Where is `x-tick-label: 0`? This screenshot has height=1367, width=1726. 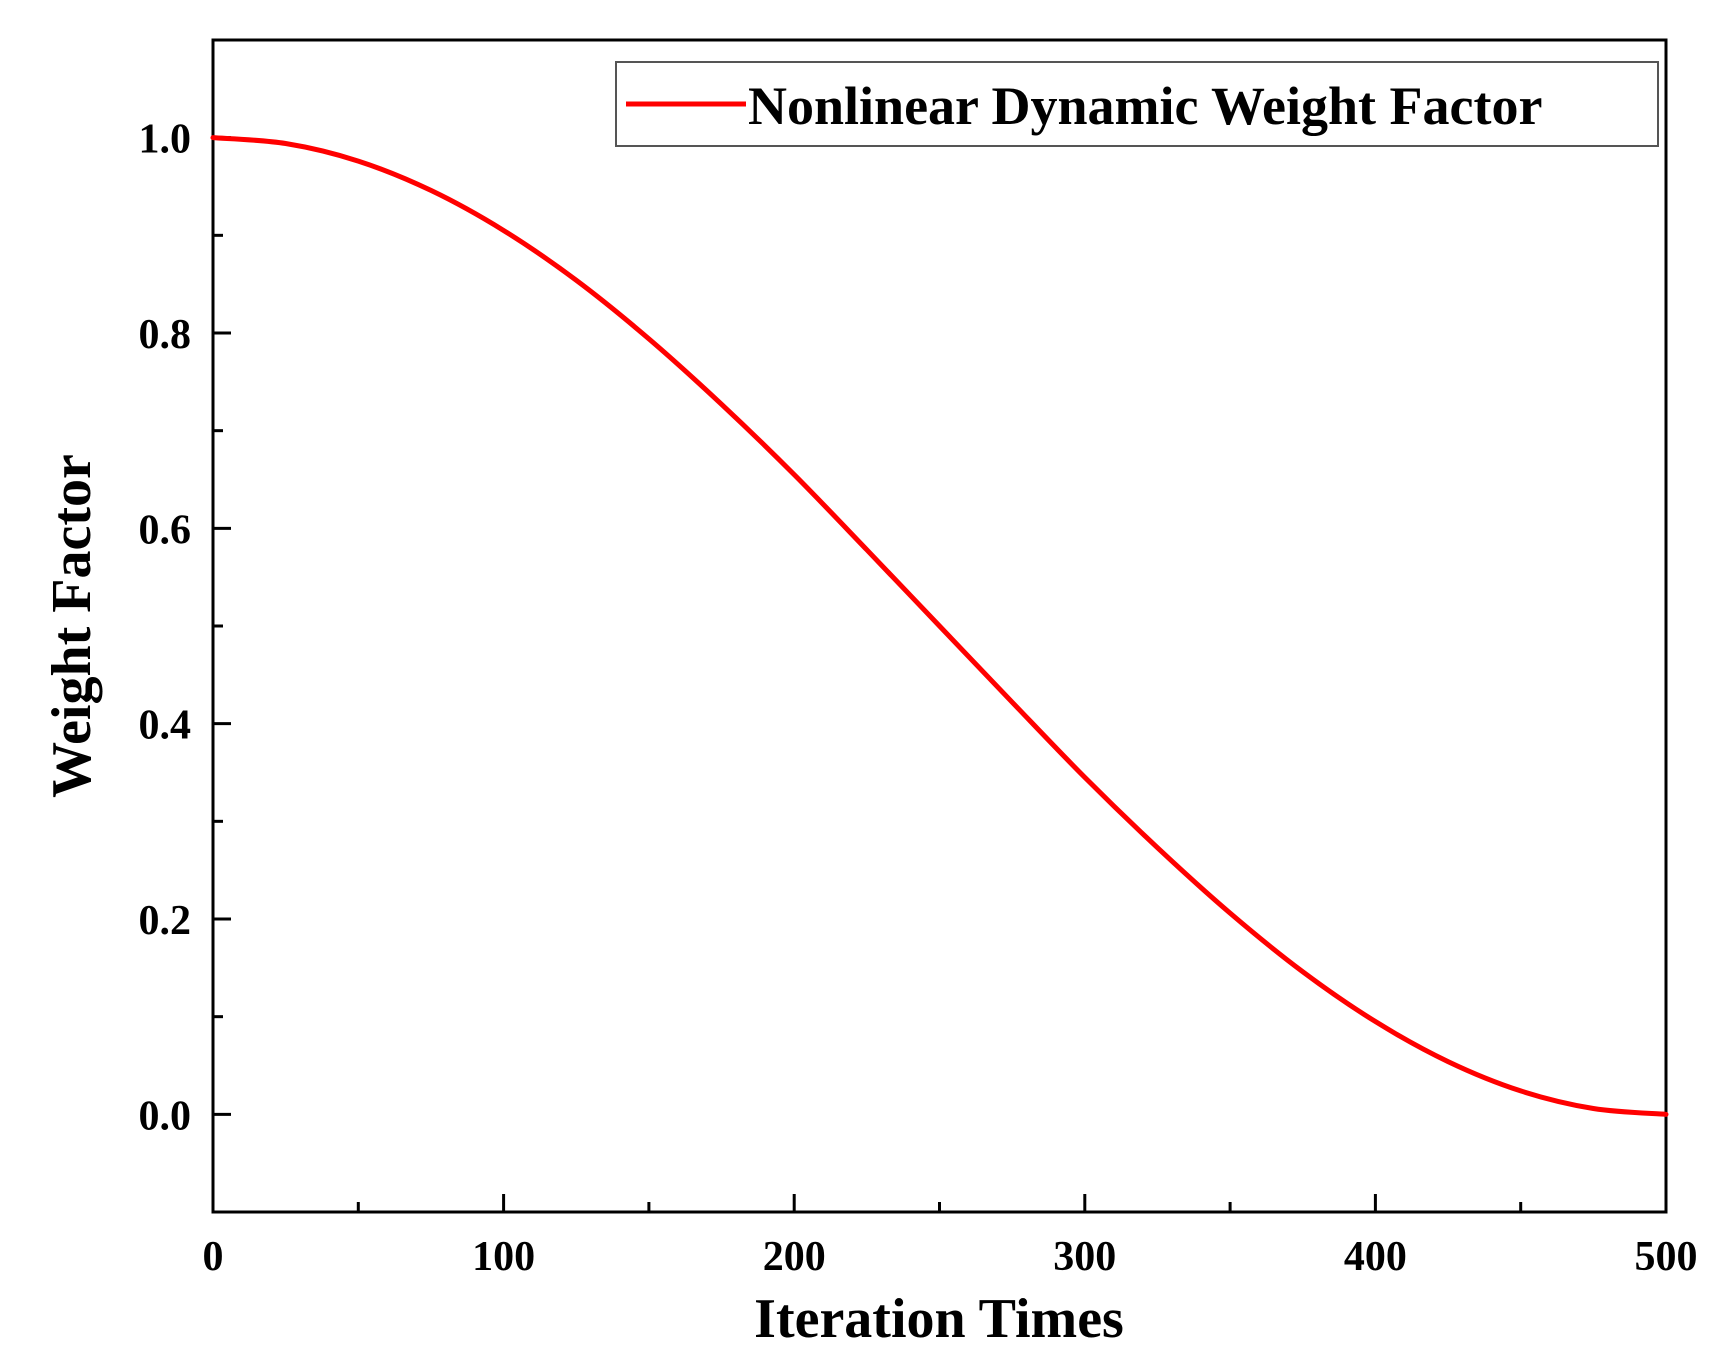
x-tick-label: 0 is located at coordinates (213, 1257).